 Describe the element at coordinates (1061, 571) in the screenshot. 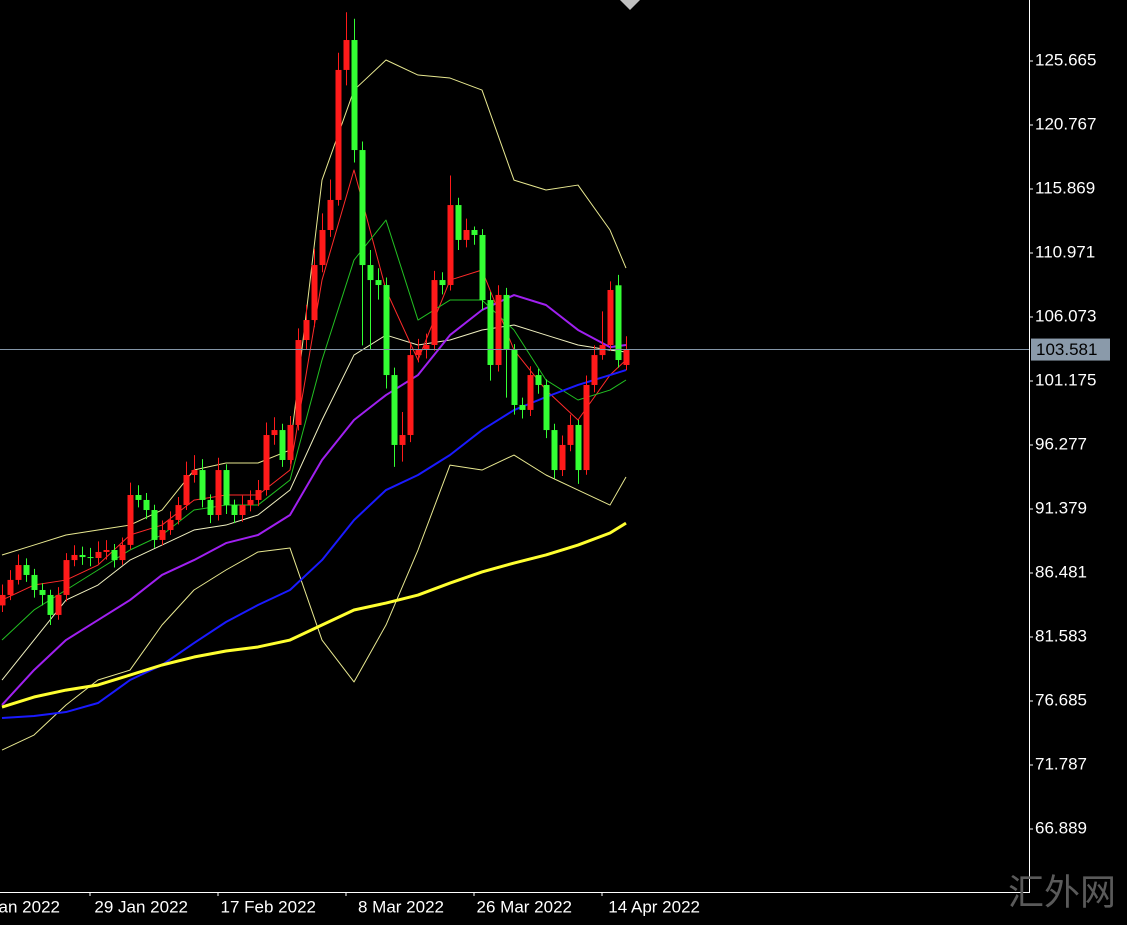

I see `y-tick-label: 86.481` at that location.